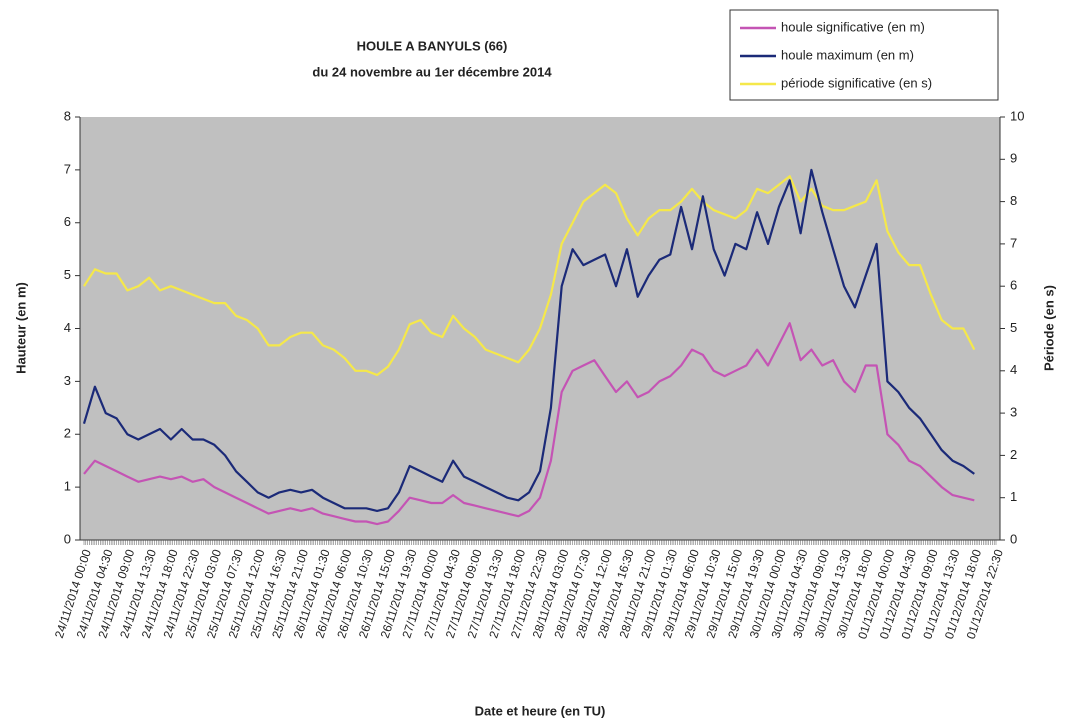 The height and width of the screenshot is (722, 1067). What do you see at coordinates (432, 71) in the screenshot?
I see `chart-subtitle: du 24 novembre au 1er décembre 2014` at bounding box center [432, 71].